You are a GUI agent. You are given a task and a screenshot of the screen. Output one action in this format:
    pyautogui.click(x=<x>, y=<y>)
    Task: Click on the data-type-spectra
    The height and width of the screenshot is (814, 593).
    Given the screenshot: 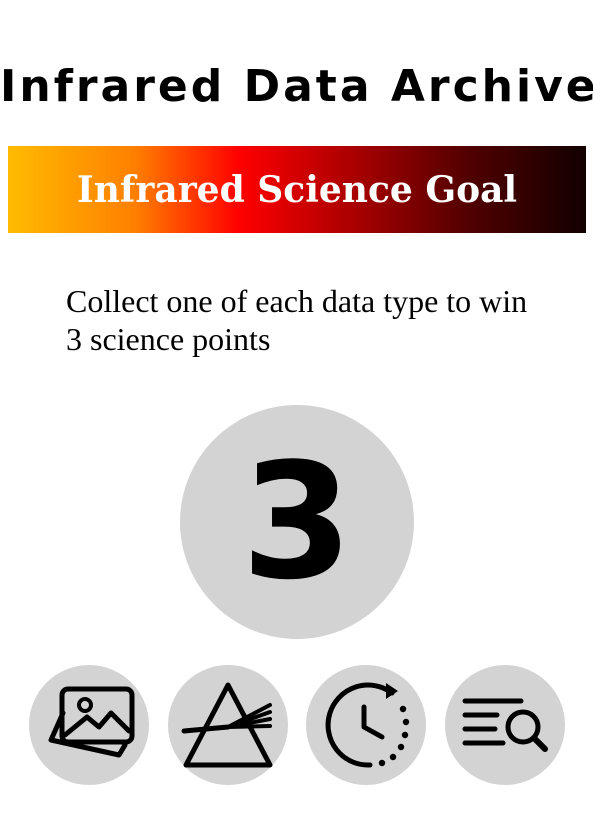 What is the action you would take?
    pyautogui.click(x=228, y=725)
    